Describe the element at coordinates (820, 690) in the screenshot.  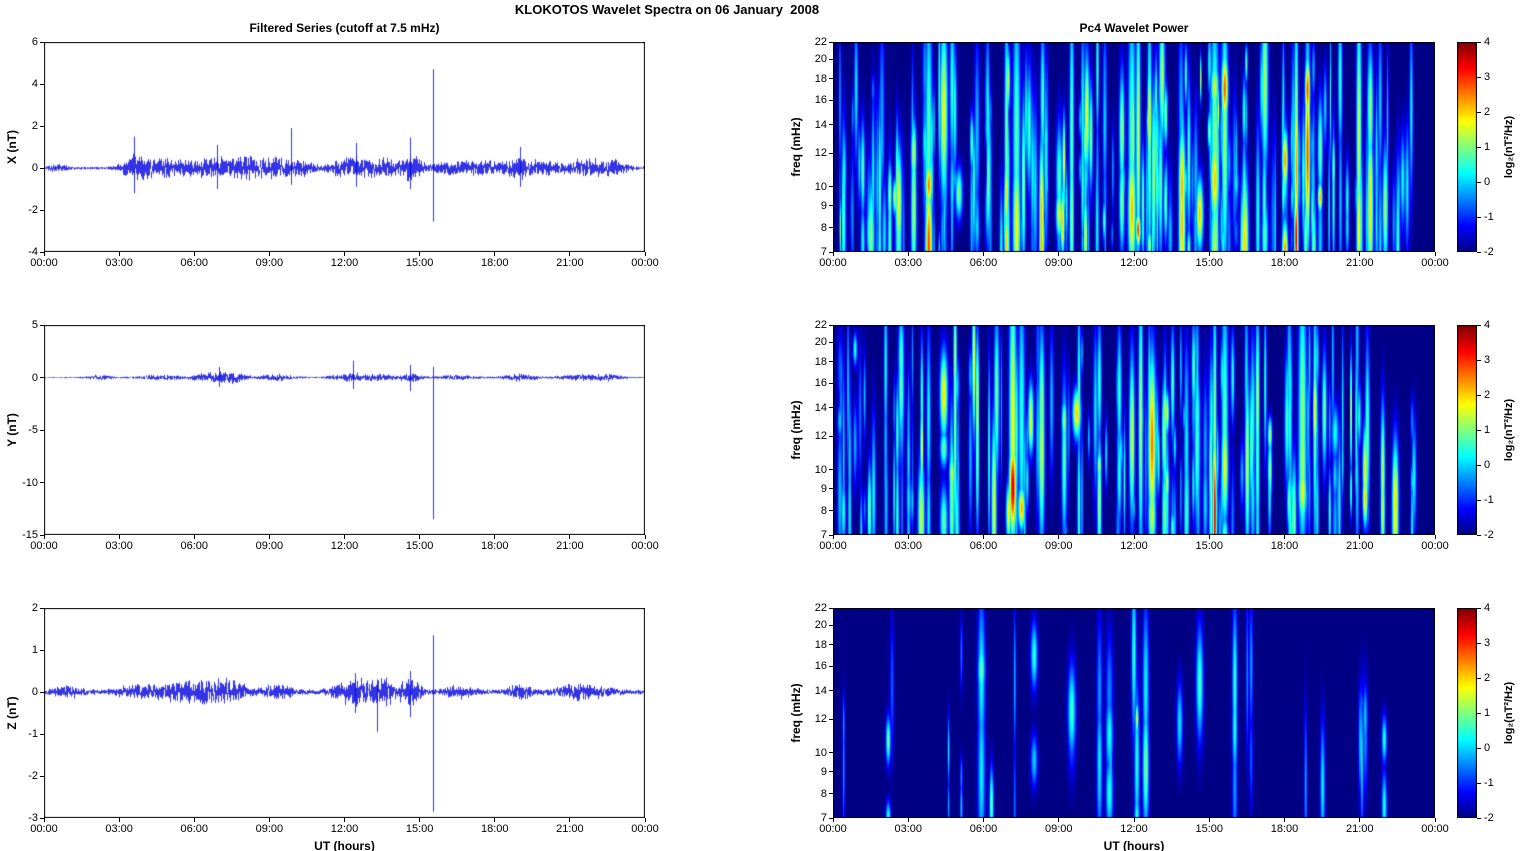
I see `y-tick-label: 14` at that location.